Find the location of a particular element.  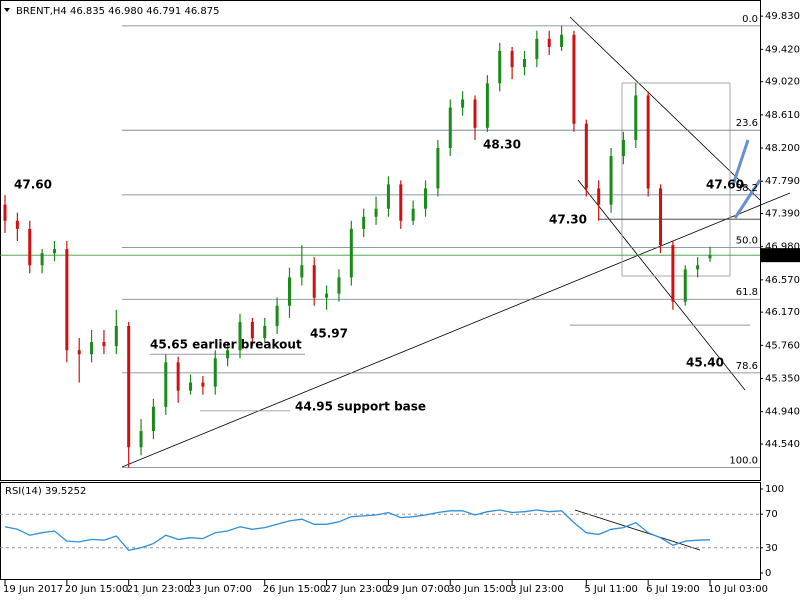

y-tick-label: 47.390 is located at coordinates (782, 214).